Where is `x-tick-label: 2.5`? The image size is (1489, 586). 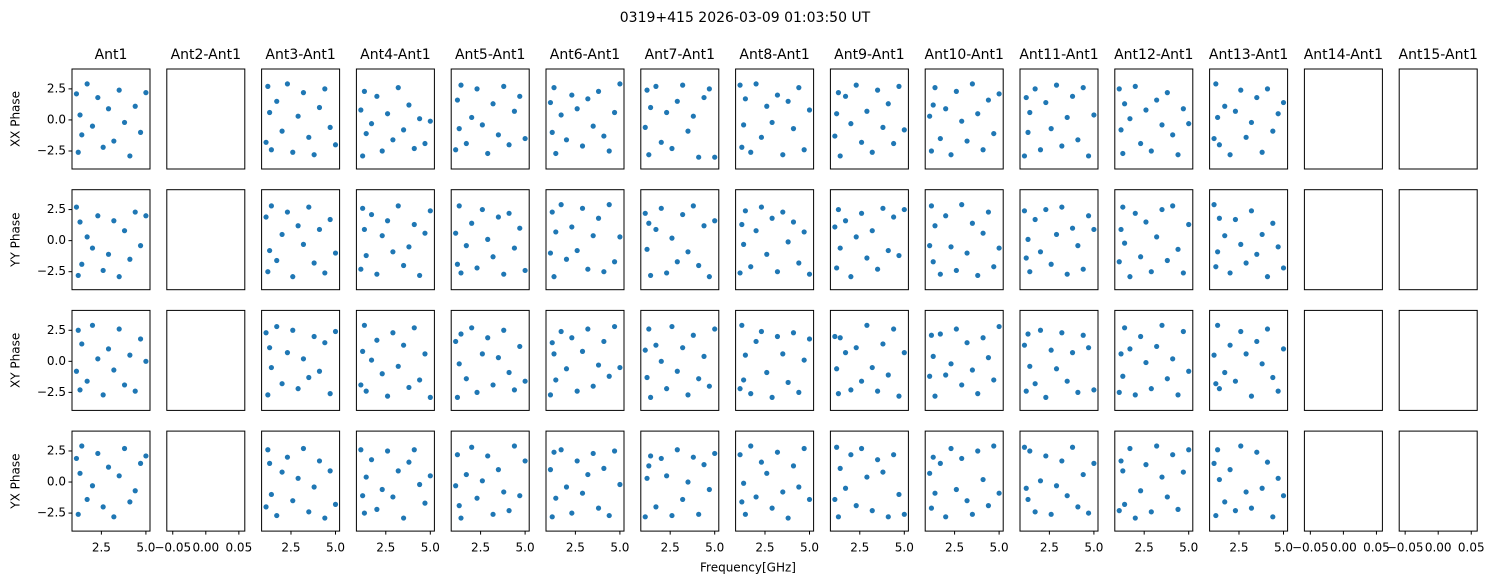 x-tick-label: 2.5 is located at coordinates (385, 548).